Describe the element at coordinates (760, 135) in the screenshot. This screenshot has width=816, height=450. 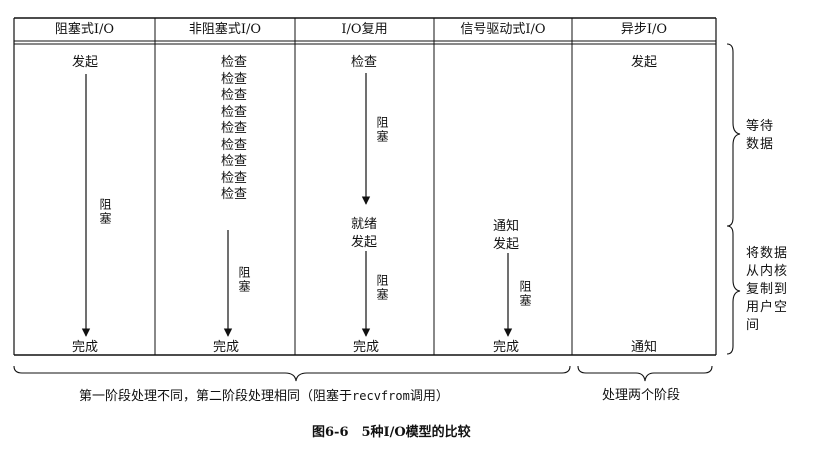
I see `side-wait-data-label: 等待 数据` at that location.